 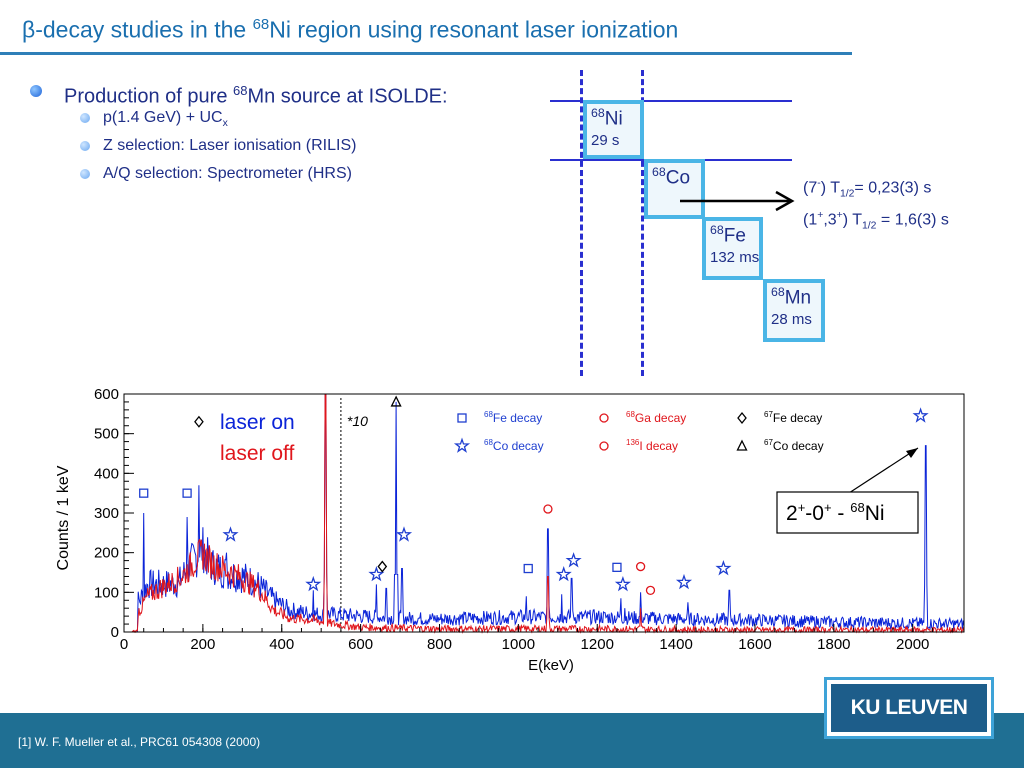 I want to click on co68-state-2: (1+,3+) T1/2 = 1,6(3) s, so click(x=876, y=221).